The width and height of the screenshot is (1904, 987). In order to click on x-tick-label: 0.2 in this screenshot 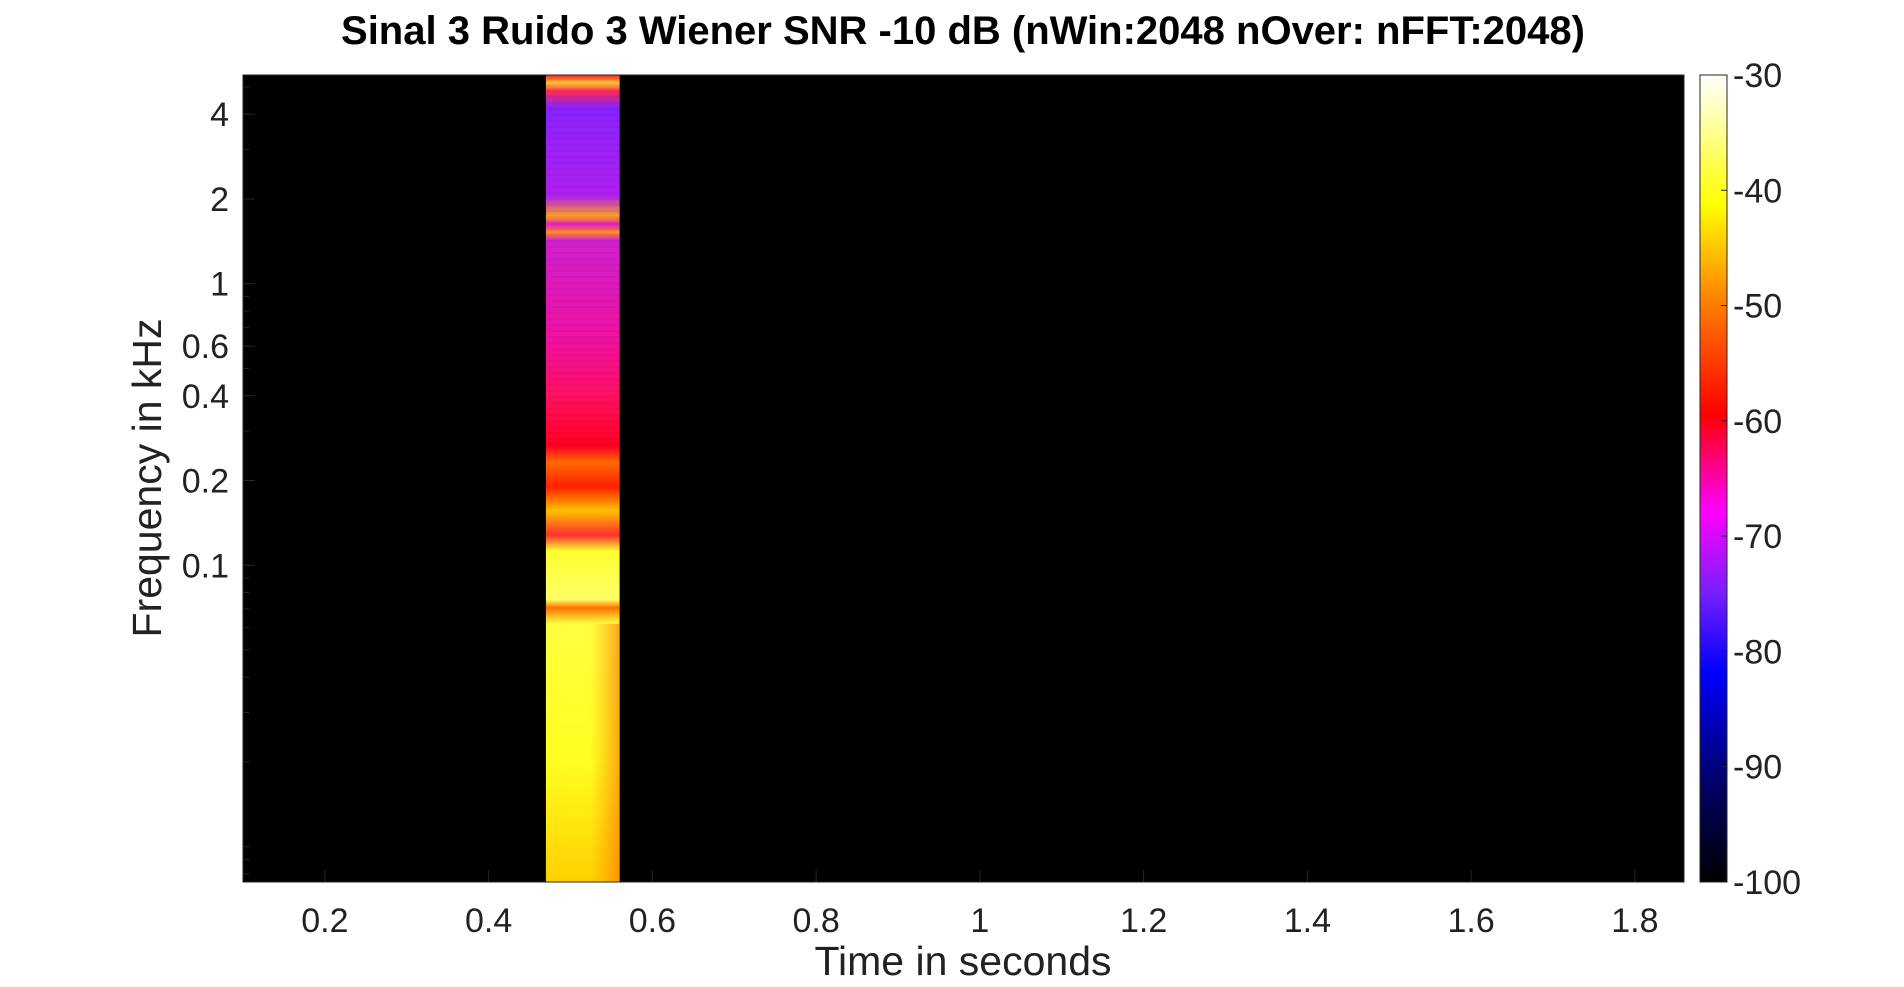, I will do `click(324, 921)`.